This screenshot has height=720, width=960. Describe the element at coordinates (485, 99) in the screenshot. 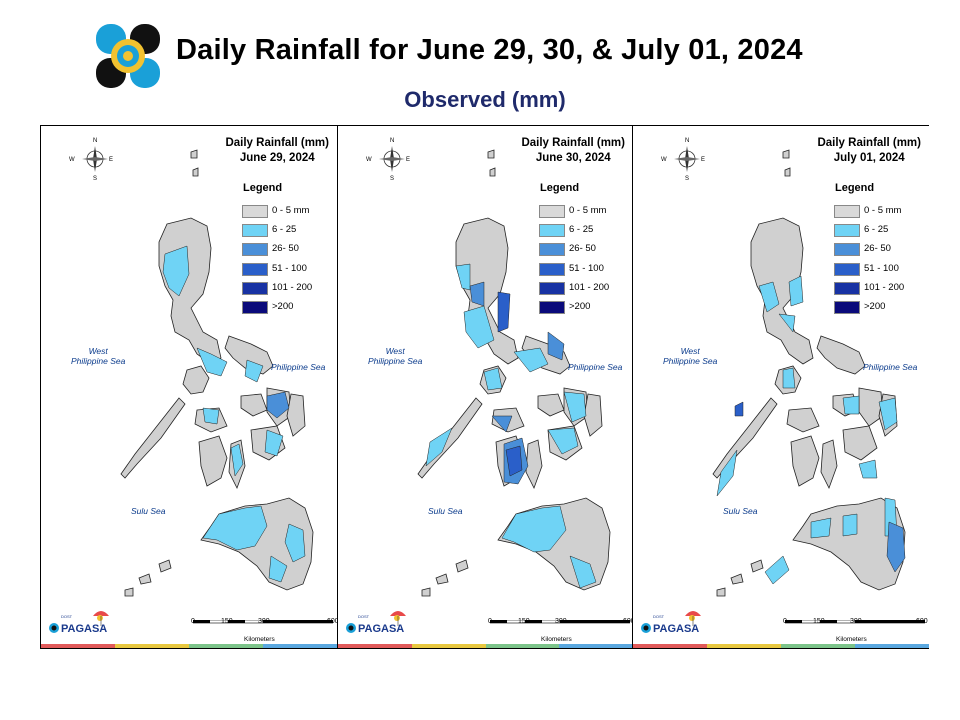

I see `page-subtitle: Observed (mm)` at that location.